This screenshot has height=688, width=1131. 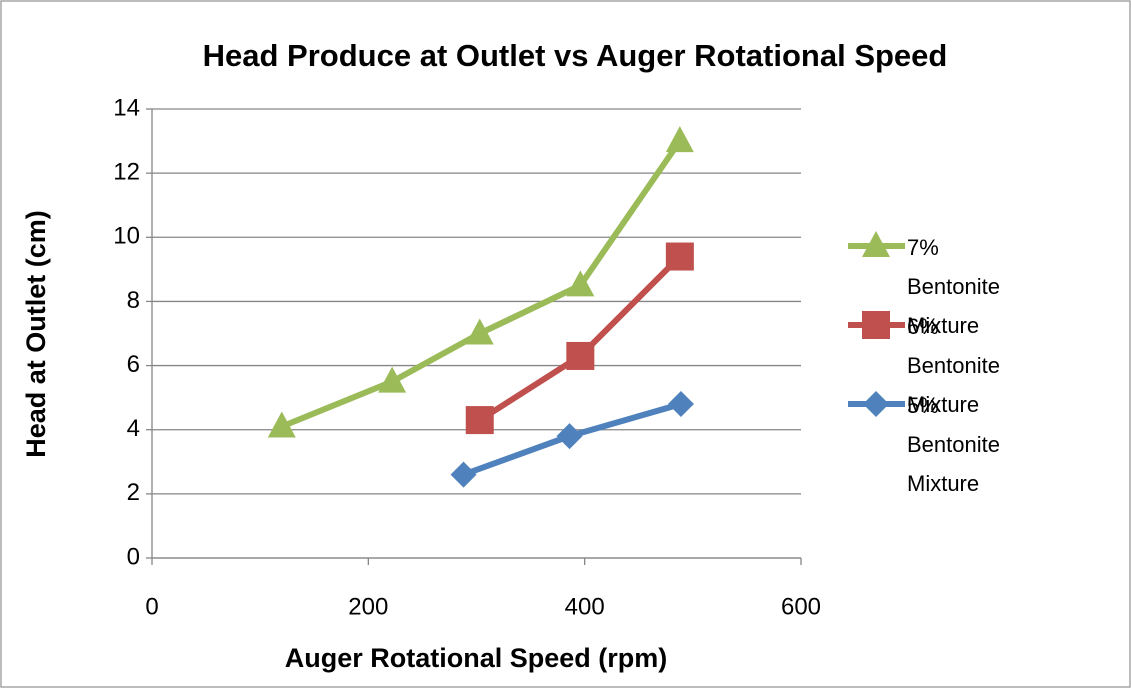 I want to click on x-tick-label: 0, so click(x=151, y=606).